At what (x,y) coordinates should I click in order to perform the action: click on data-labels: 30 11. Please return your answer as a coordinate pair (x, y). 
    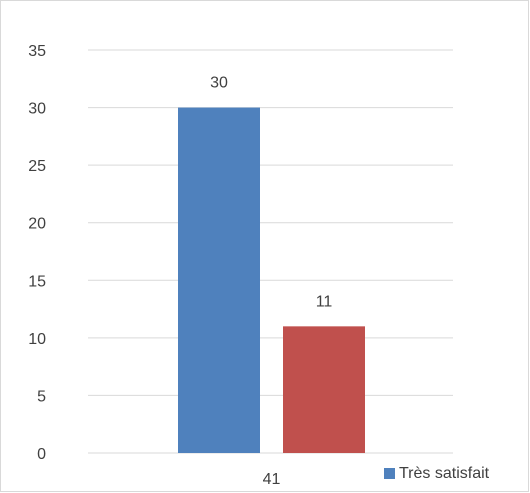
    Looking at the image, I should click on (271, 193).